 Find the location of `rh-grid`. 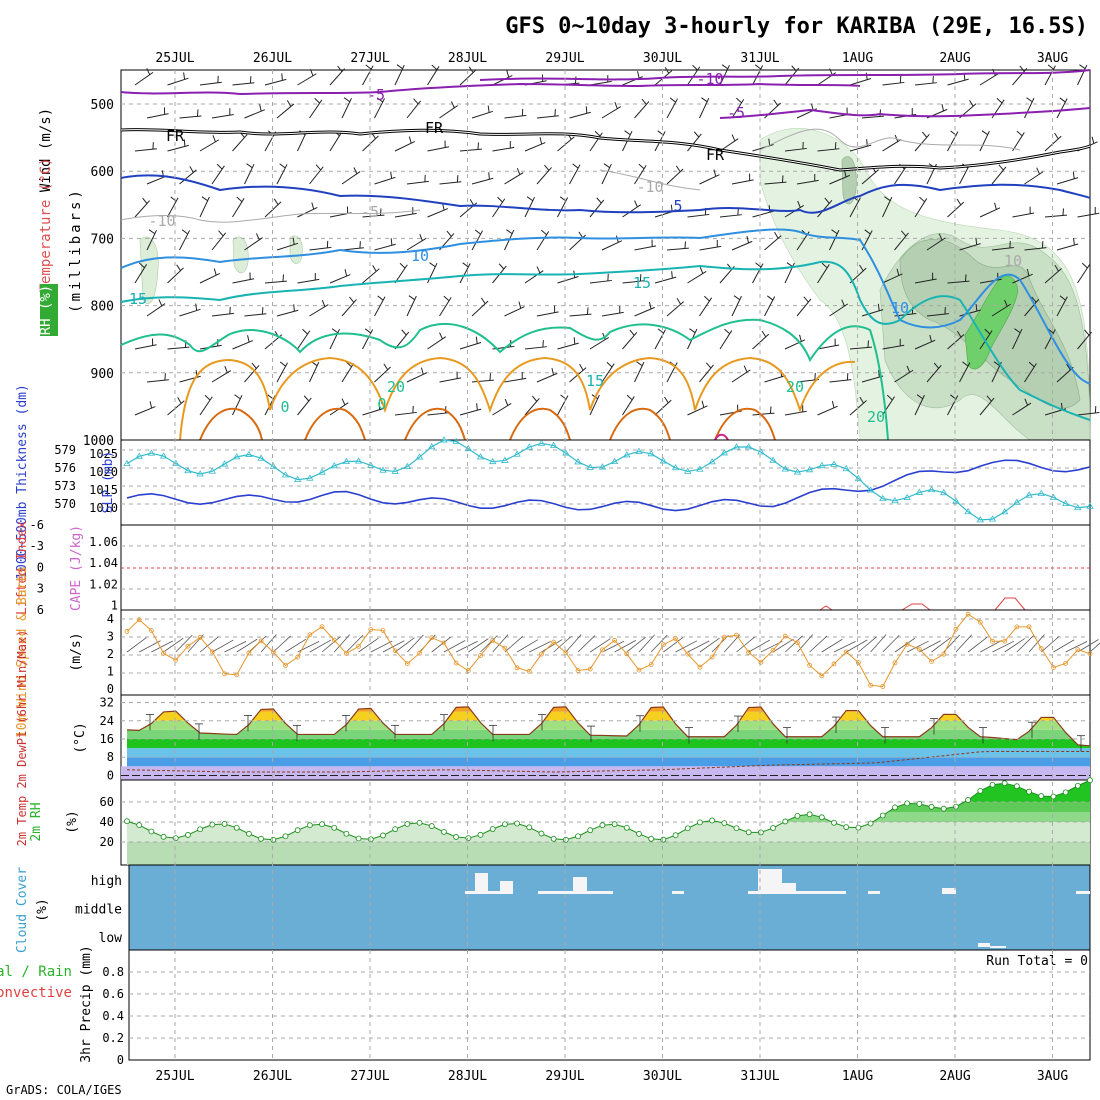

rh-grid is located at coordinates (605, 822).